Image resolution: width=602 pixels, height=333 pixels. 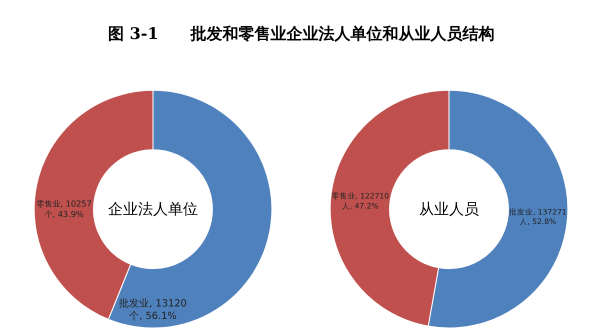 I want to click on slice-label: 零售业, 122710 人, 47.2%, so click(x=360, y=201).